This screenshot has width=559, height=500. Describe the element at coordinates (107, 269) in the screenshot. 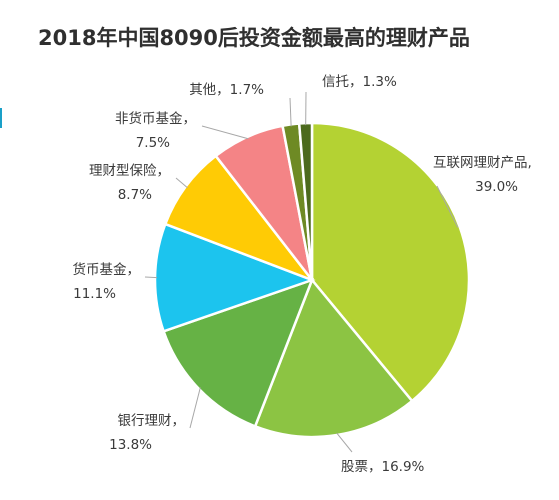

I see `slice-label-4: 货币基金，` at that location.